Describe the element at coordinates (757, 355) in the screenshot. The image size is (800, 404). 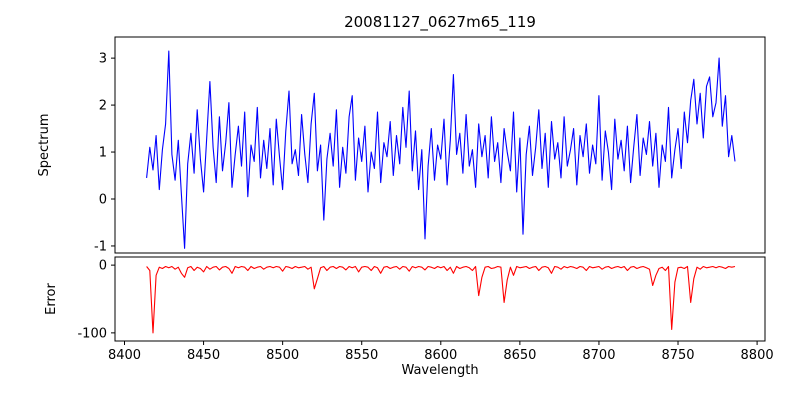
I see `error-xtick-label: 8800` at that location.